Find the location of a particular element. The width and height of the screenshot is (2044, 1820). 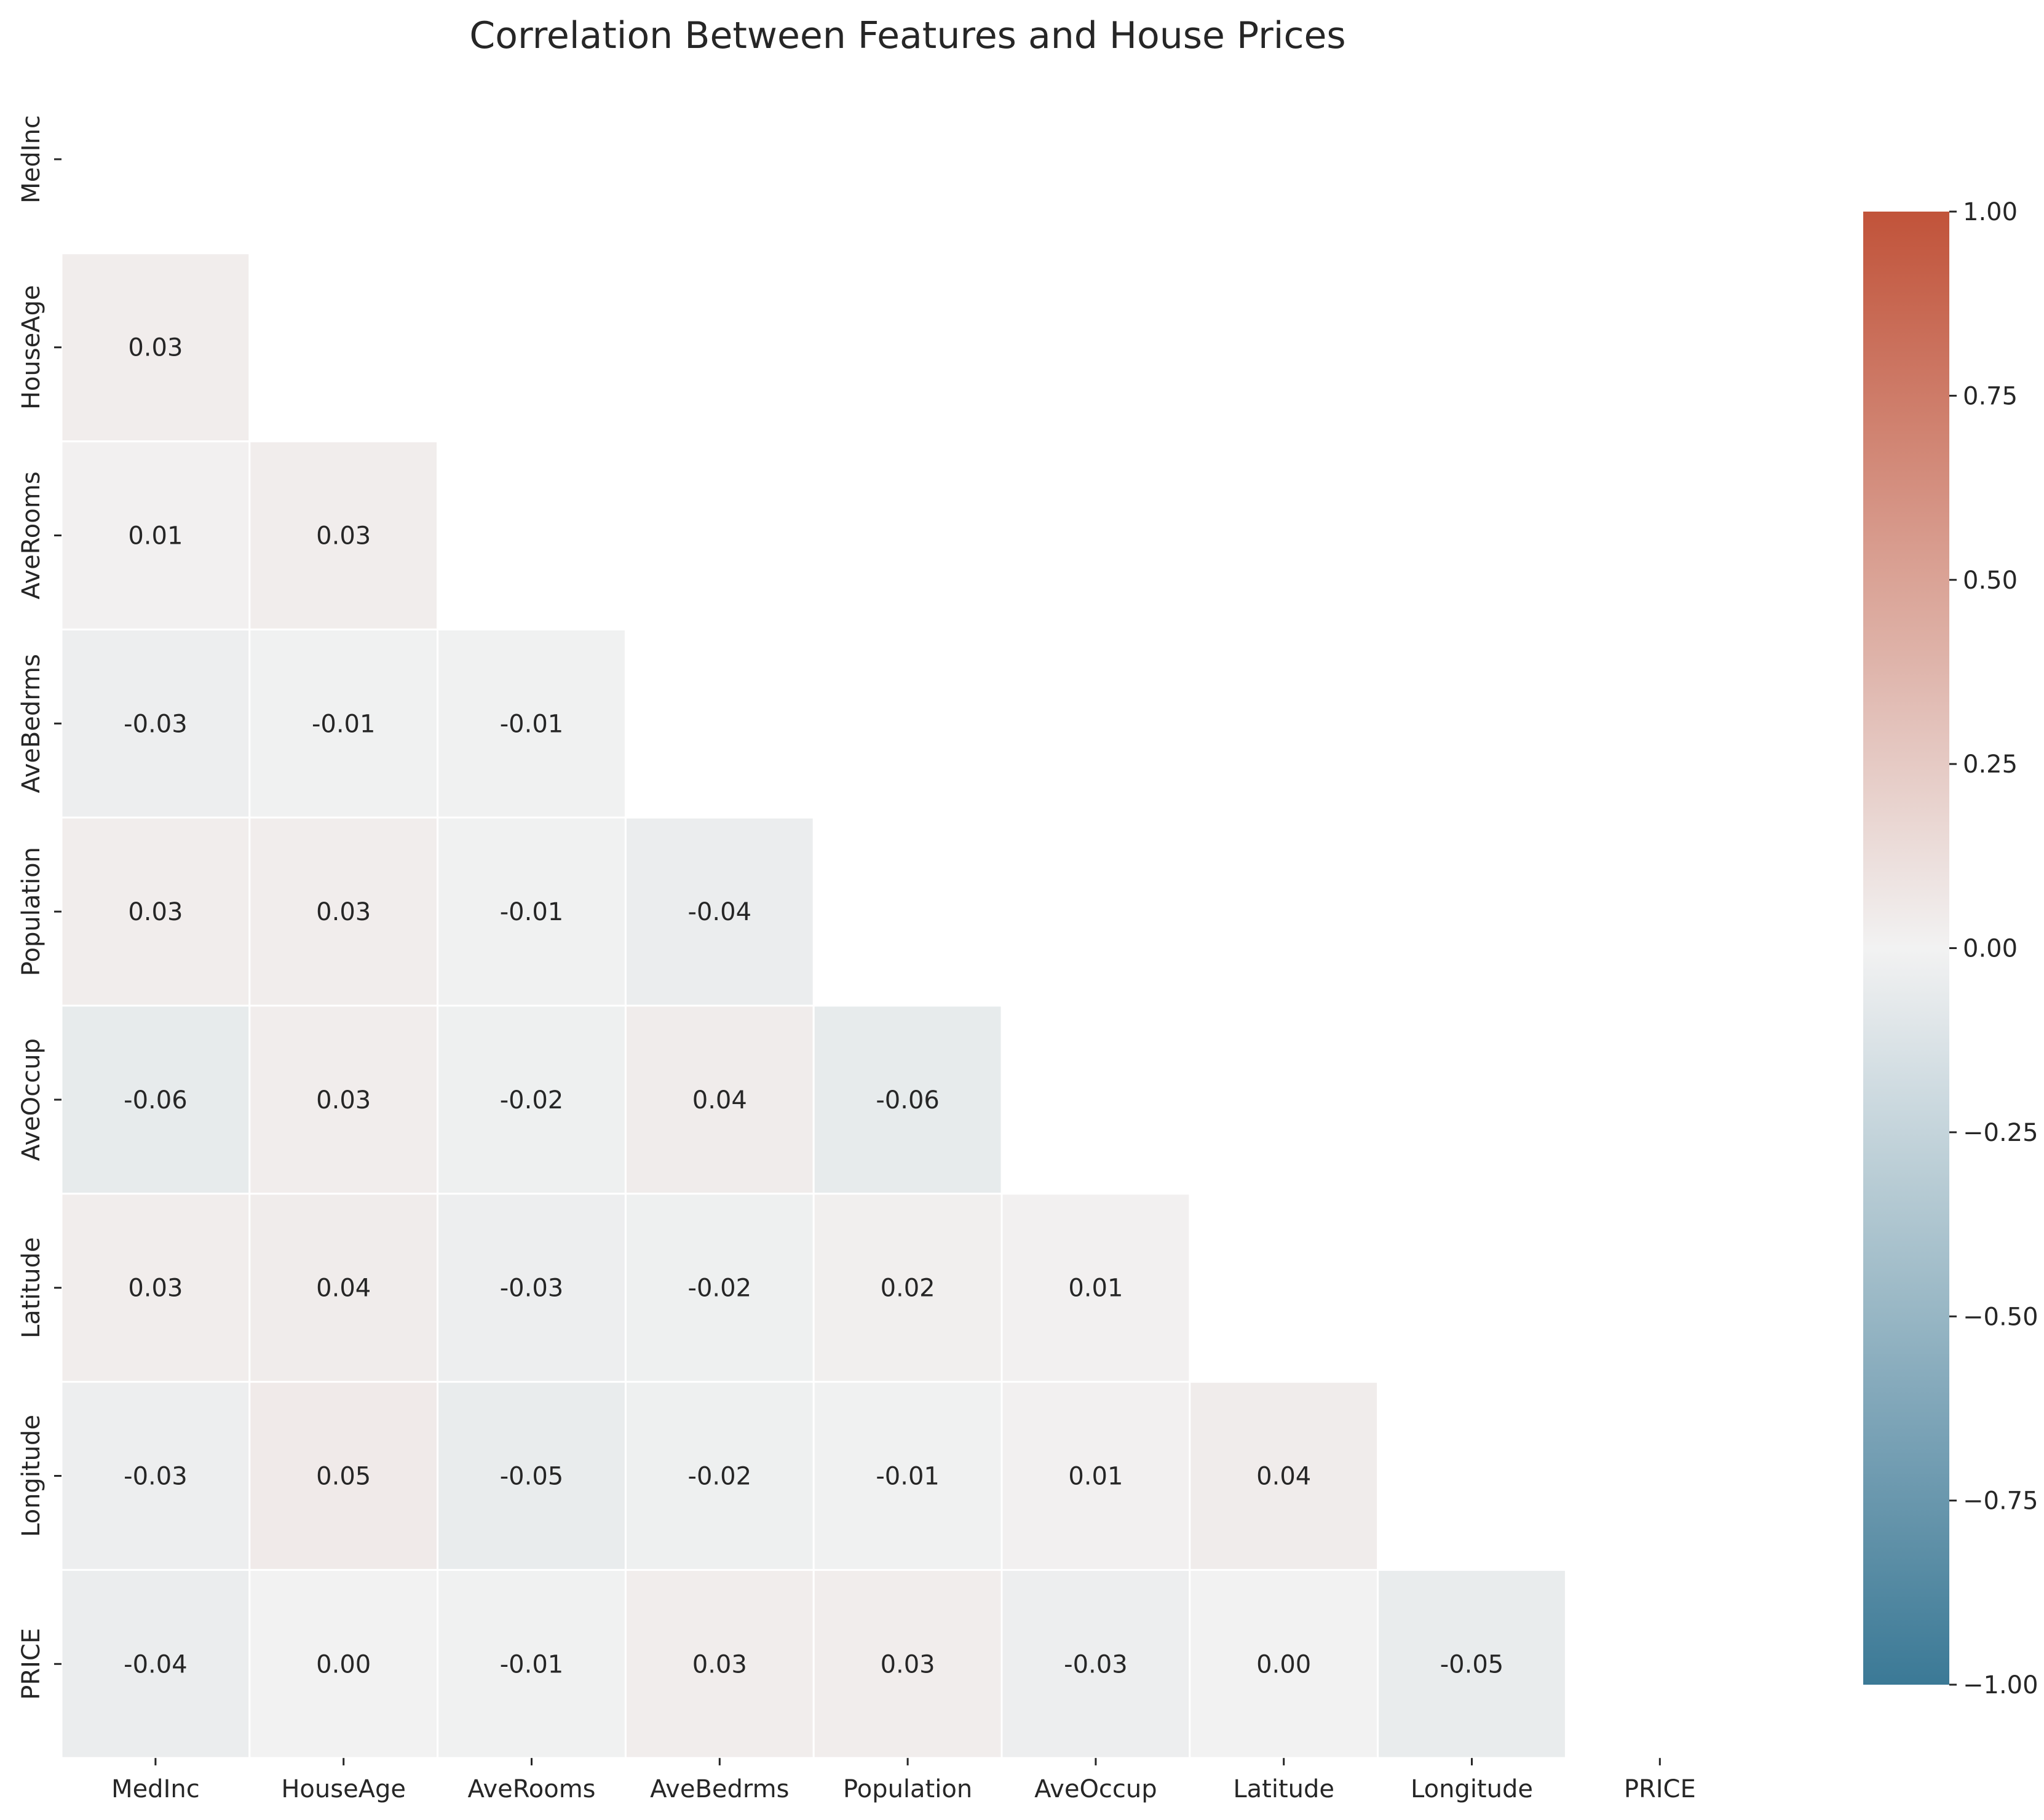

x-tick-label: HouseAge is located at coordinates (344, 1789).